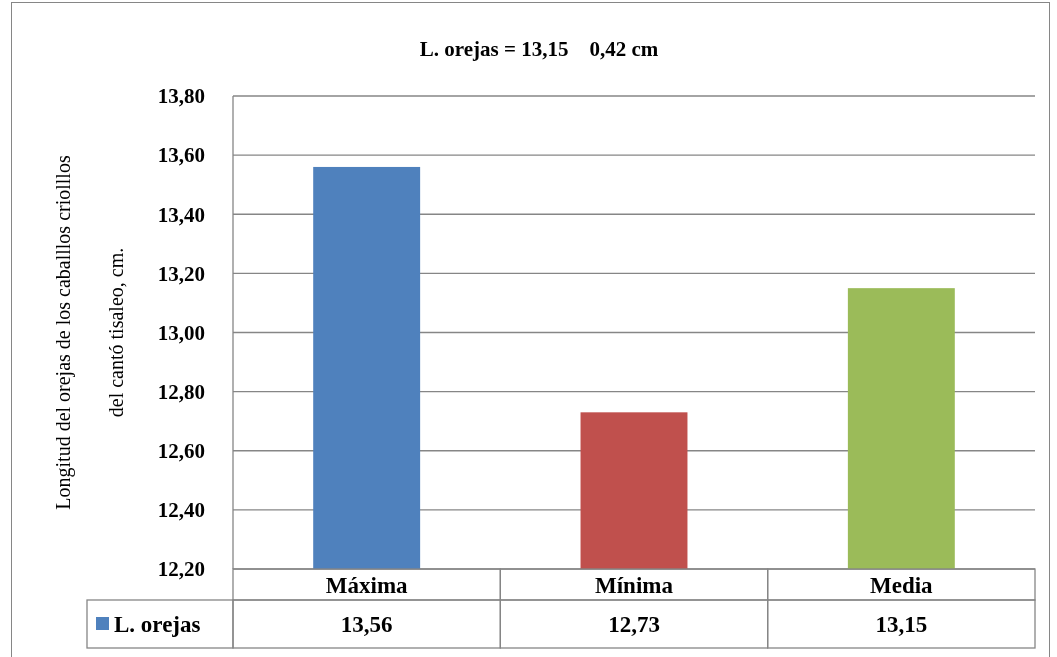 This screenshot has width=1057, height=657. I want to click on y-tick-label: 12,20, so click(181, 569).